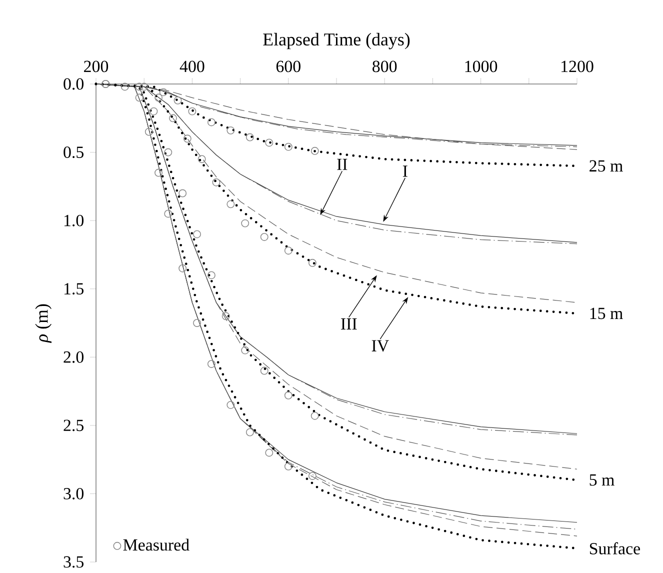 This screenshot has height=573, width=663. I want to click on annotation: Surface, so click(615, 548).